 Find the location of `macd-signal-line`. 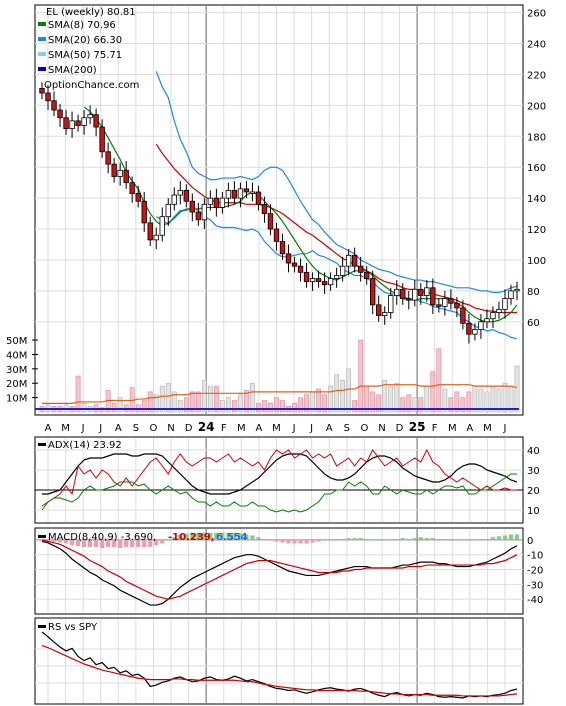

macd-signal-line is located at coordinates (279, 569).